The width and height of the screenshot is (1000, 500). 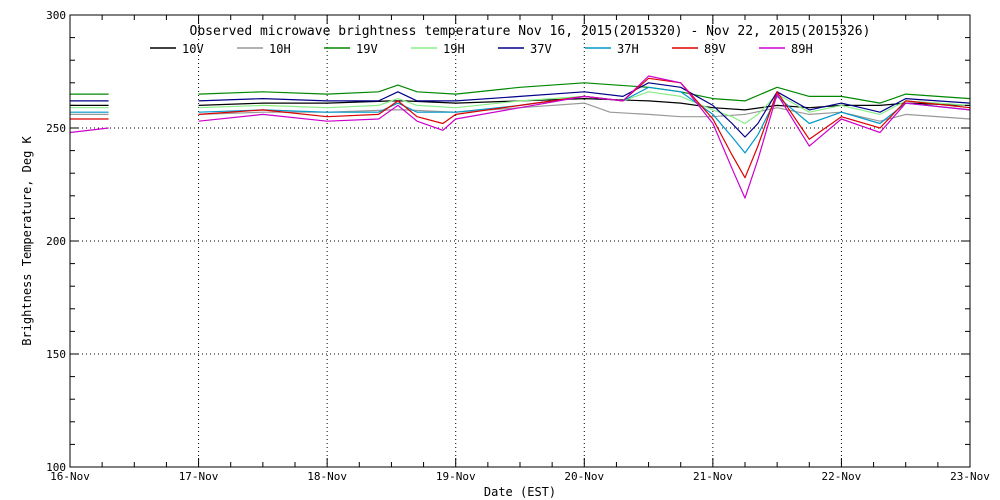 I want to click on y-tick-labels: 100 150 200 250 300, so click(x=56, y=241).